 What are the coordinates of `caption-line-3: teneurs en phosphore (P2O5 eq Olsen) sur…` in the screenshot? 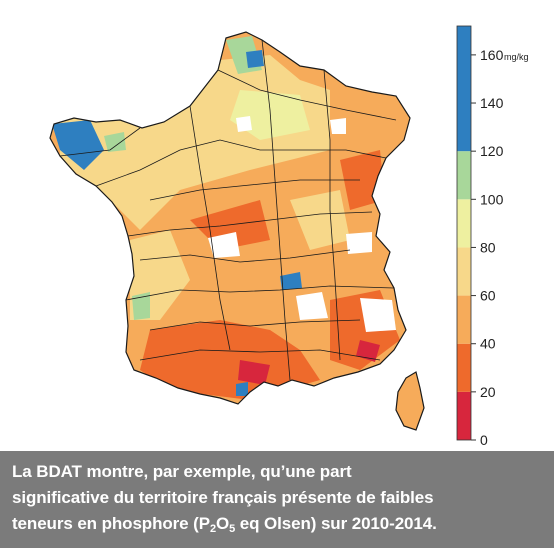 It's located at (278, 524).